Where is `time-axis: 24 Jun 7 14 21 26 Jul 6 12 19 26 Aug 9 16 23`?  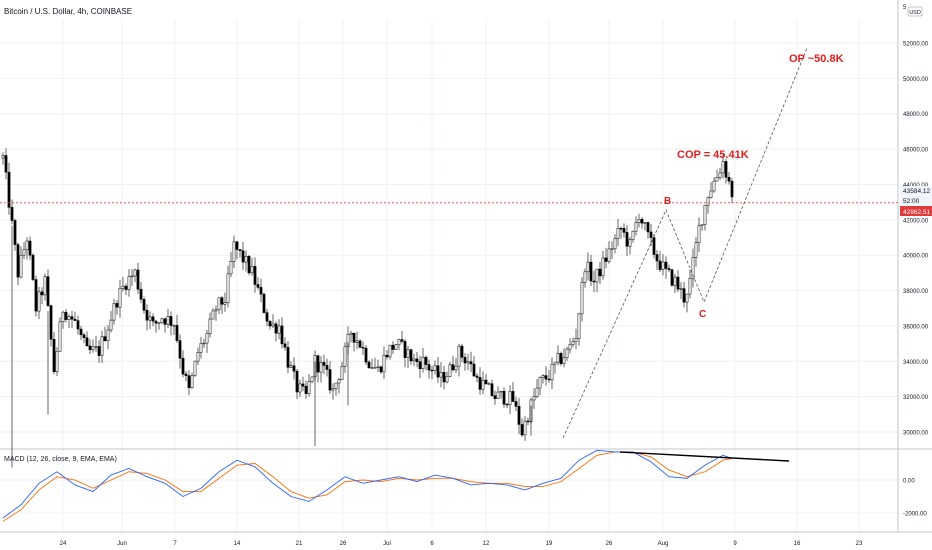 time-axis: 24 Jun 7 14 21 26 Jul 6 12 19 26 Aug 9 16 23 is located at coordinates (461, 544).